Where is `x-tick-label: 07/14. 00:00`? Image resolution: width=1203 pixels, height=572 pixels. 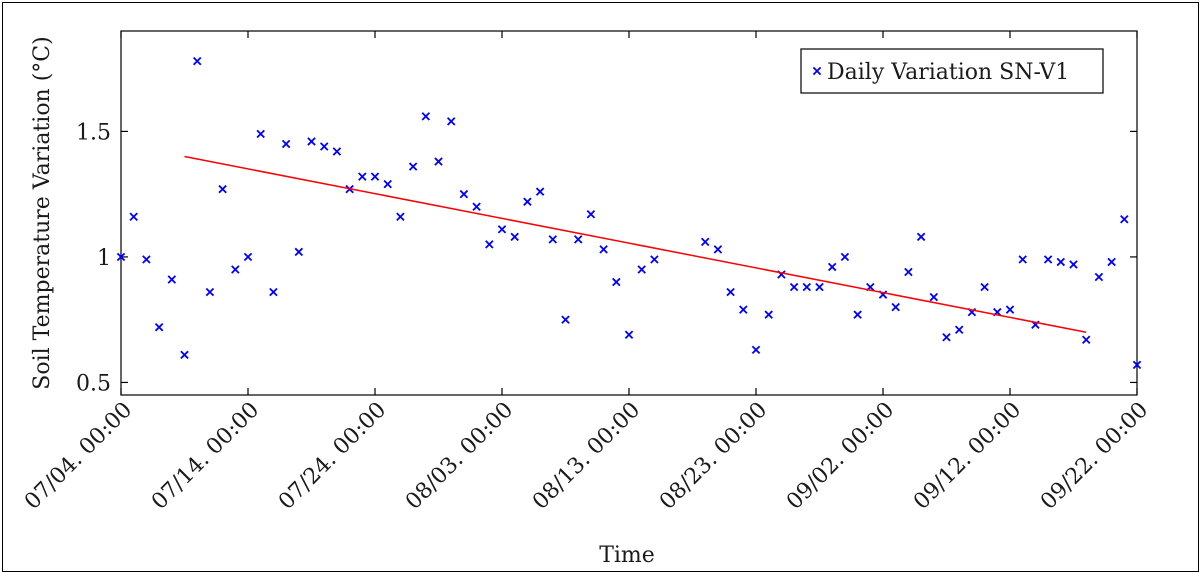
x-tick-label: 07/14. 00:00 is located at coordinates (205, 456).